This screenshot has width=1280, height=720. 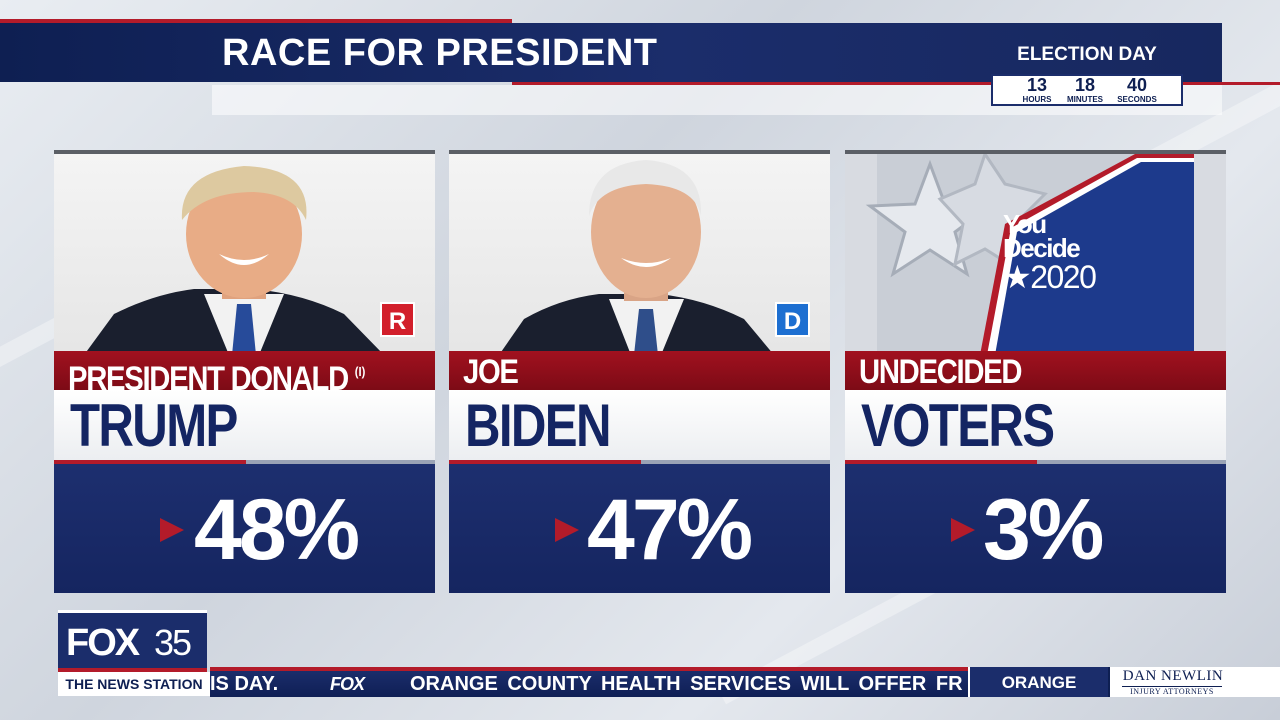 What do you see at coordinates (1043, 530) in the screenshot?
I see `candidate-percent: 3%` at bounding box center [1043, 530].